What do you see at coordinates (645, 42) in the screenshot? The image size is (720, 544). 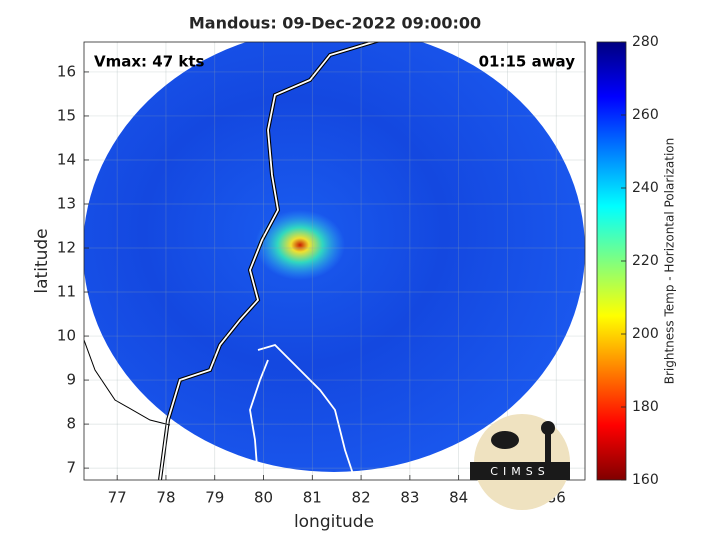 I see `colorbar-tick-label: 280` at bounding box center [645, 42].